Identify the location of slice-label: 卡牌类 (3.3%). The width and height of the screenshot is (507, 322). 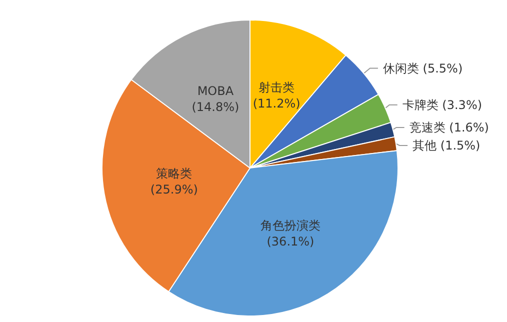
(442, 105).